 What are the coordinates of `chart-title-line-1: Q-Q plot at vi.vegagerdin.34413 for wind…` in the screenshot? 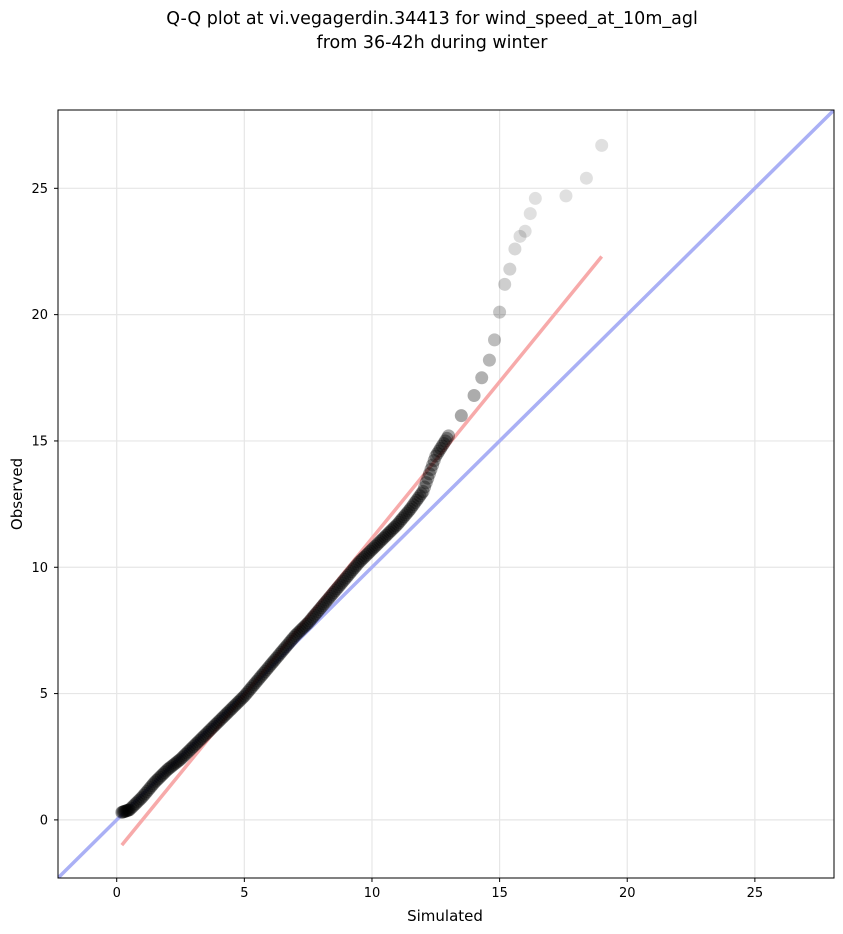 It's located at (432, 19).